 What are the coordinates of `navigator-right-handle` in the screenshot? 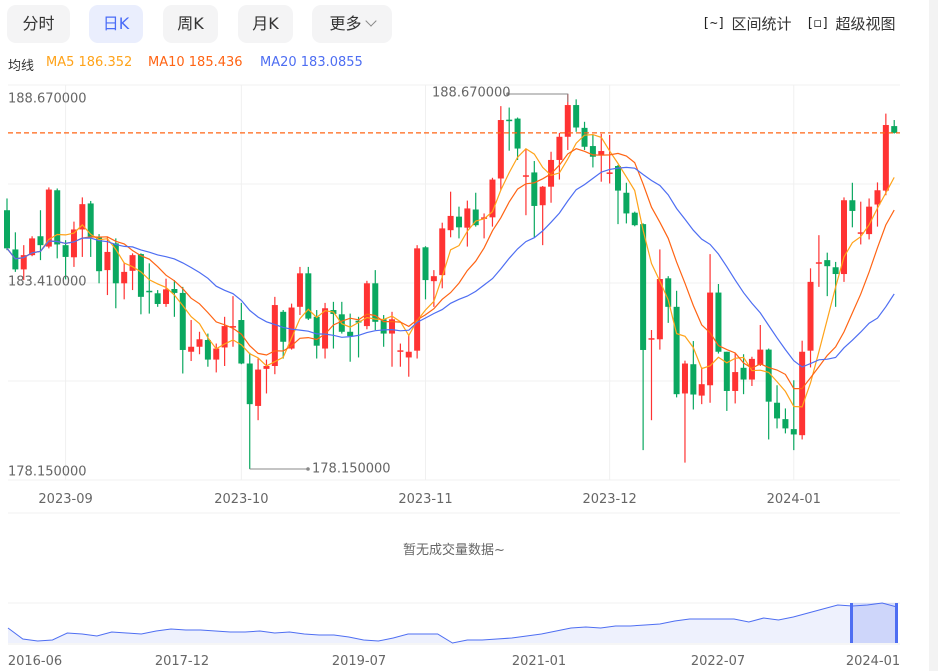 It's located at (896, 623).